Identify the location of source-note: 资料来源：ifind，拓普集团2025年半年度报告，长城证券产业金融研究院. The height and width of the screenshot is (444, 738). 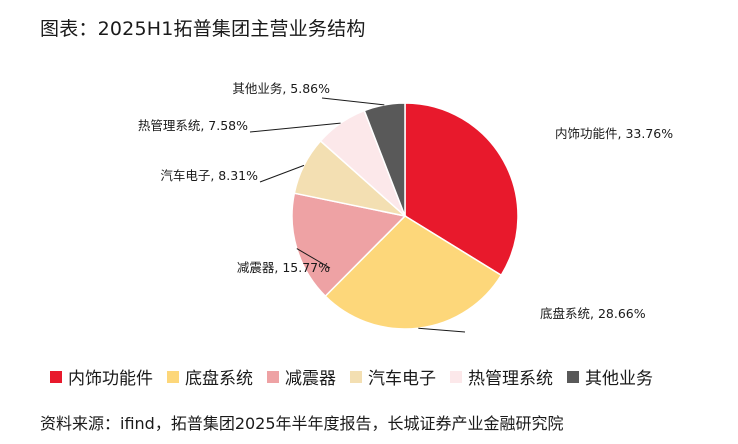
(302, 423).